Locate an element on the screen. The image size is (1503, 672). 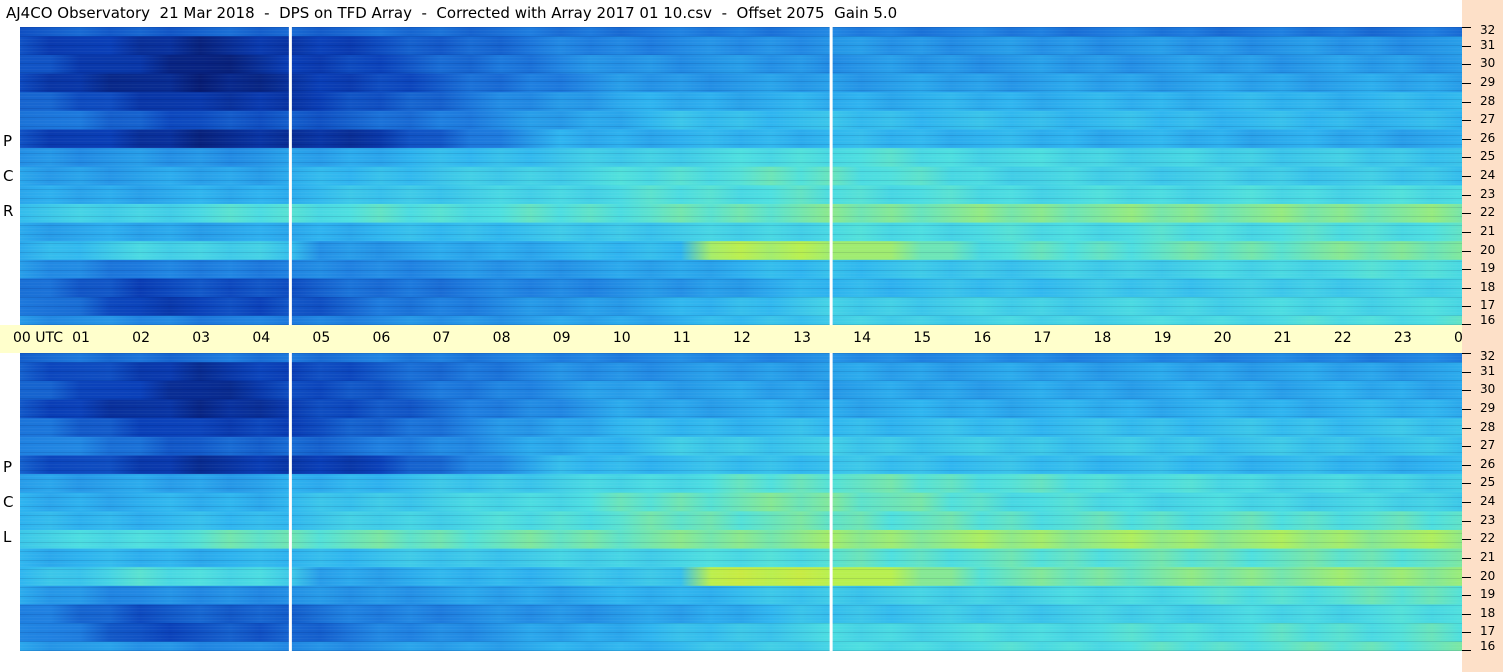
lcp-freq-label: 31 is located at coordinates (1488, 370).